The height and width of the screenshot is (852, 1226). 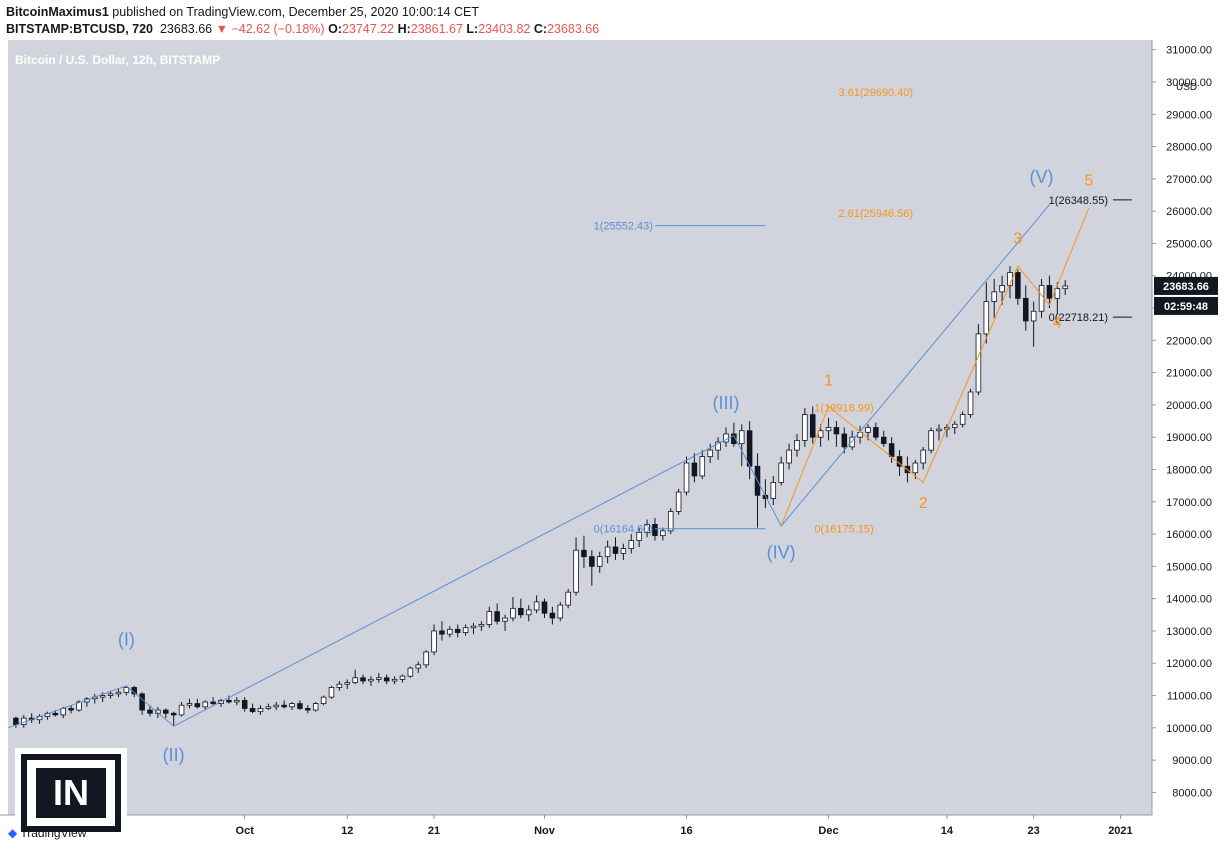 What do you see at coordinates (13, 833) in the screenshot?
I see `tradingview-icon: ◆` at bounding box center [13, 833].